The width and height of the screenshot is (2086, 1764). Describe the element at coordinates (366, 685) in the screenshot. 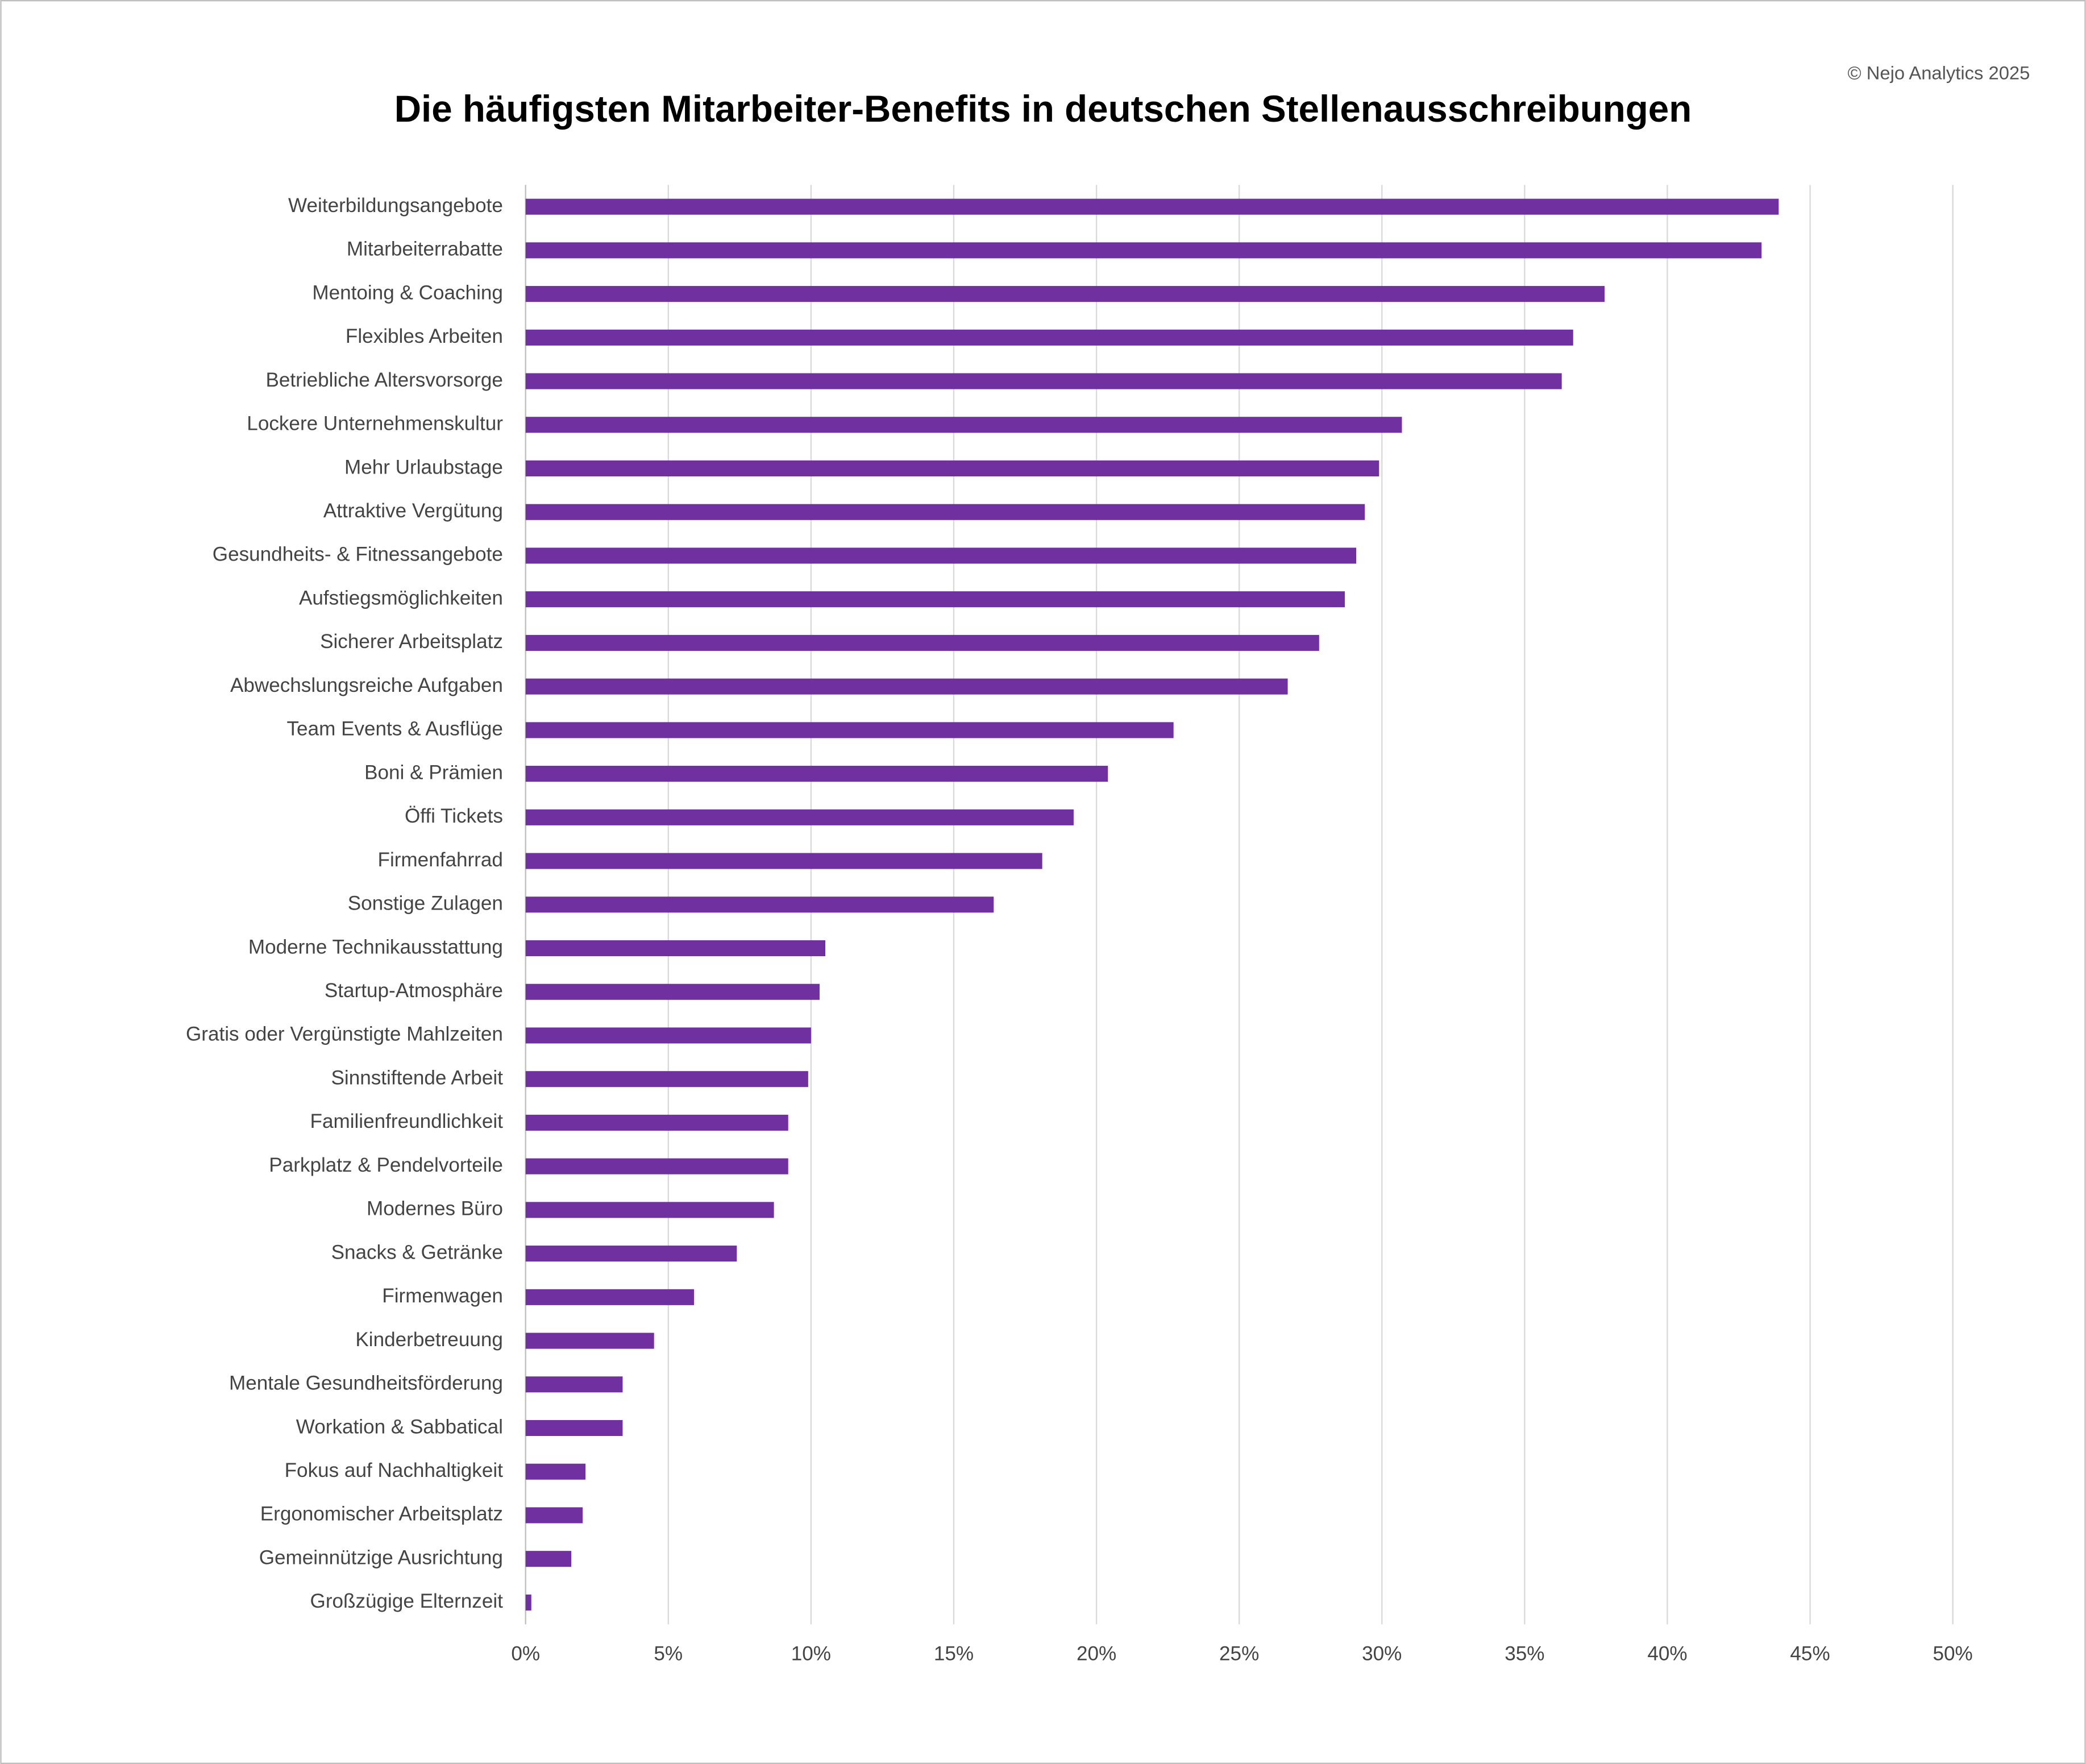

I see `y-tick-label: Abwechslungsreiche Aufgaben` at that location.